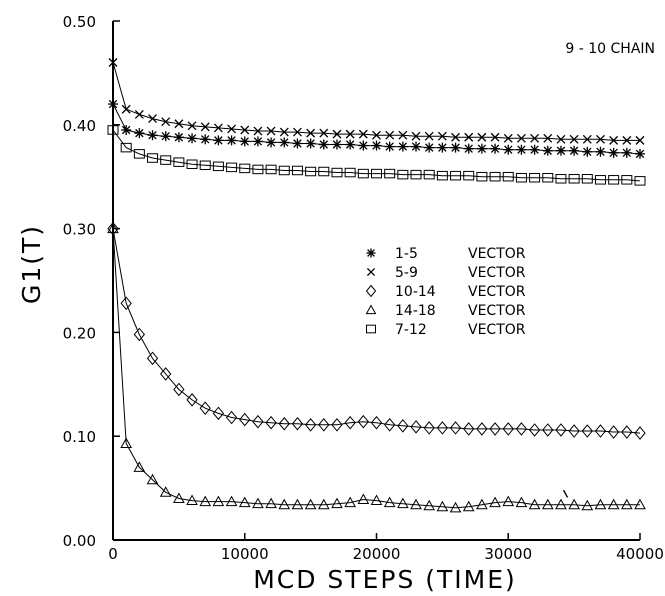 The image size is (665, 596). What do you see at coordinates (79, 230) in the screenshot?
I see `y-tick-label: 0.30` at bounding box center [79, 230].